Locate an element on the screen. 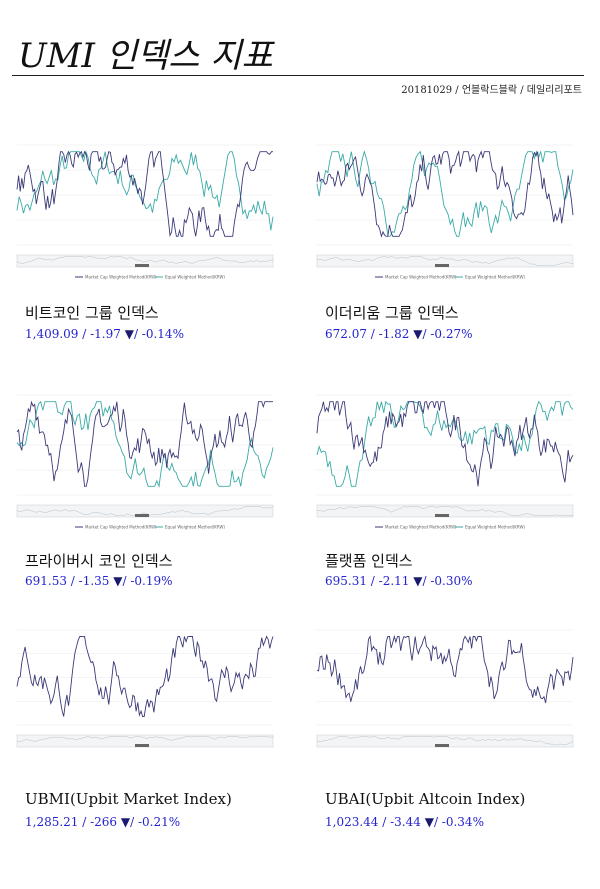 The image size is (600, 889). byline: 20181029 / 언블락드블락 / 데일리리포트 is located at coordinates (491, 90).